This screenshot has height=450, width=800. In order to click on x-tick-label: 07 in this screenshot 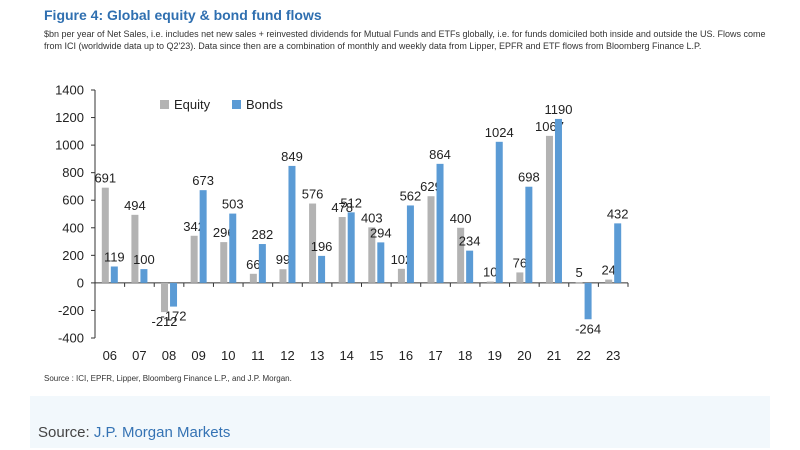, I will do `click(139, 355)`.